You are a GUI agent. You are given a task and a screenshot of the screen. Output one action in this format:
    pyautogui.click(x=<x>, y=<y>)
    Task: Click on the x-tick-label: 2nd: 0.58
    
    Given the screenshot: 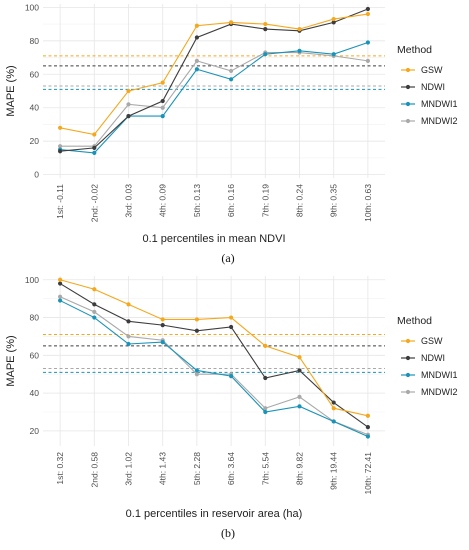 What is the action you would take?
    pyautogui.click(x=94, y=470)
    